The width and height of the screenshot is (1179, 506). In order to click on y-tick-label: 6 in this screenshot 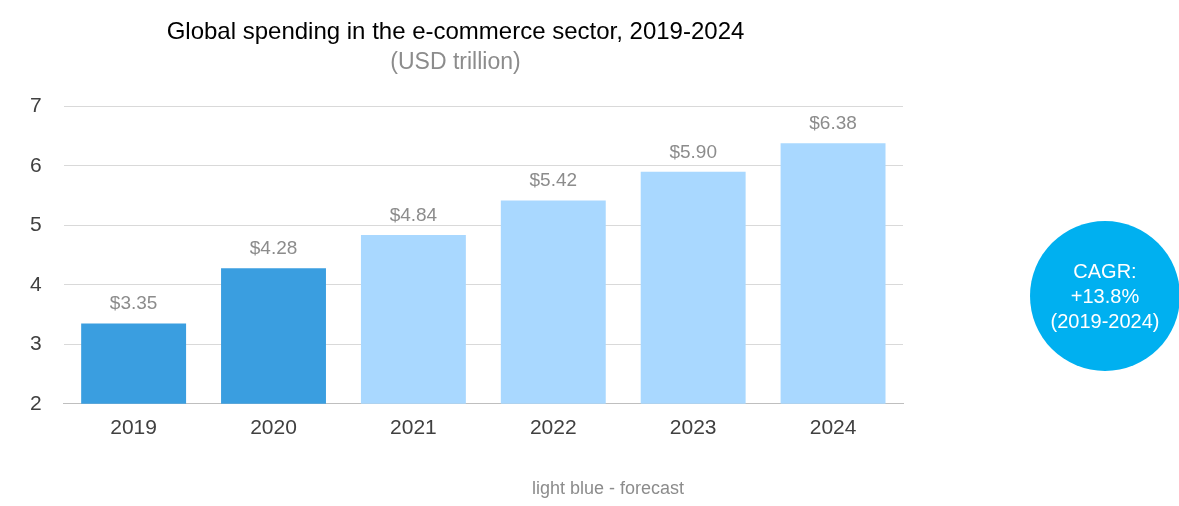, I will do `click(35, 164)`.